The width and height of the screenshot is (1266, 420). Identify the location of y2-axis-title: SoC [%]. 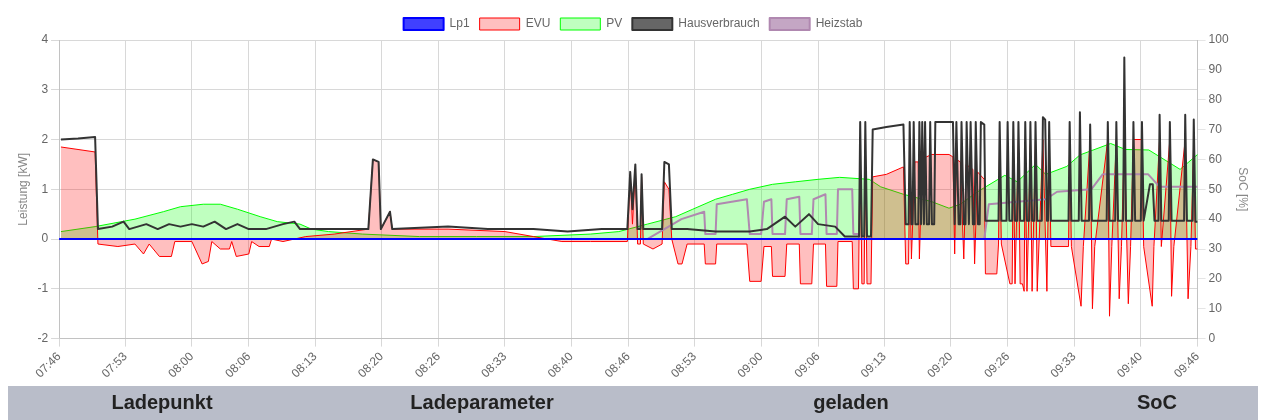
(1243, 189).